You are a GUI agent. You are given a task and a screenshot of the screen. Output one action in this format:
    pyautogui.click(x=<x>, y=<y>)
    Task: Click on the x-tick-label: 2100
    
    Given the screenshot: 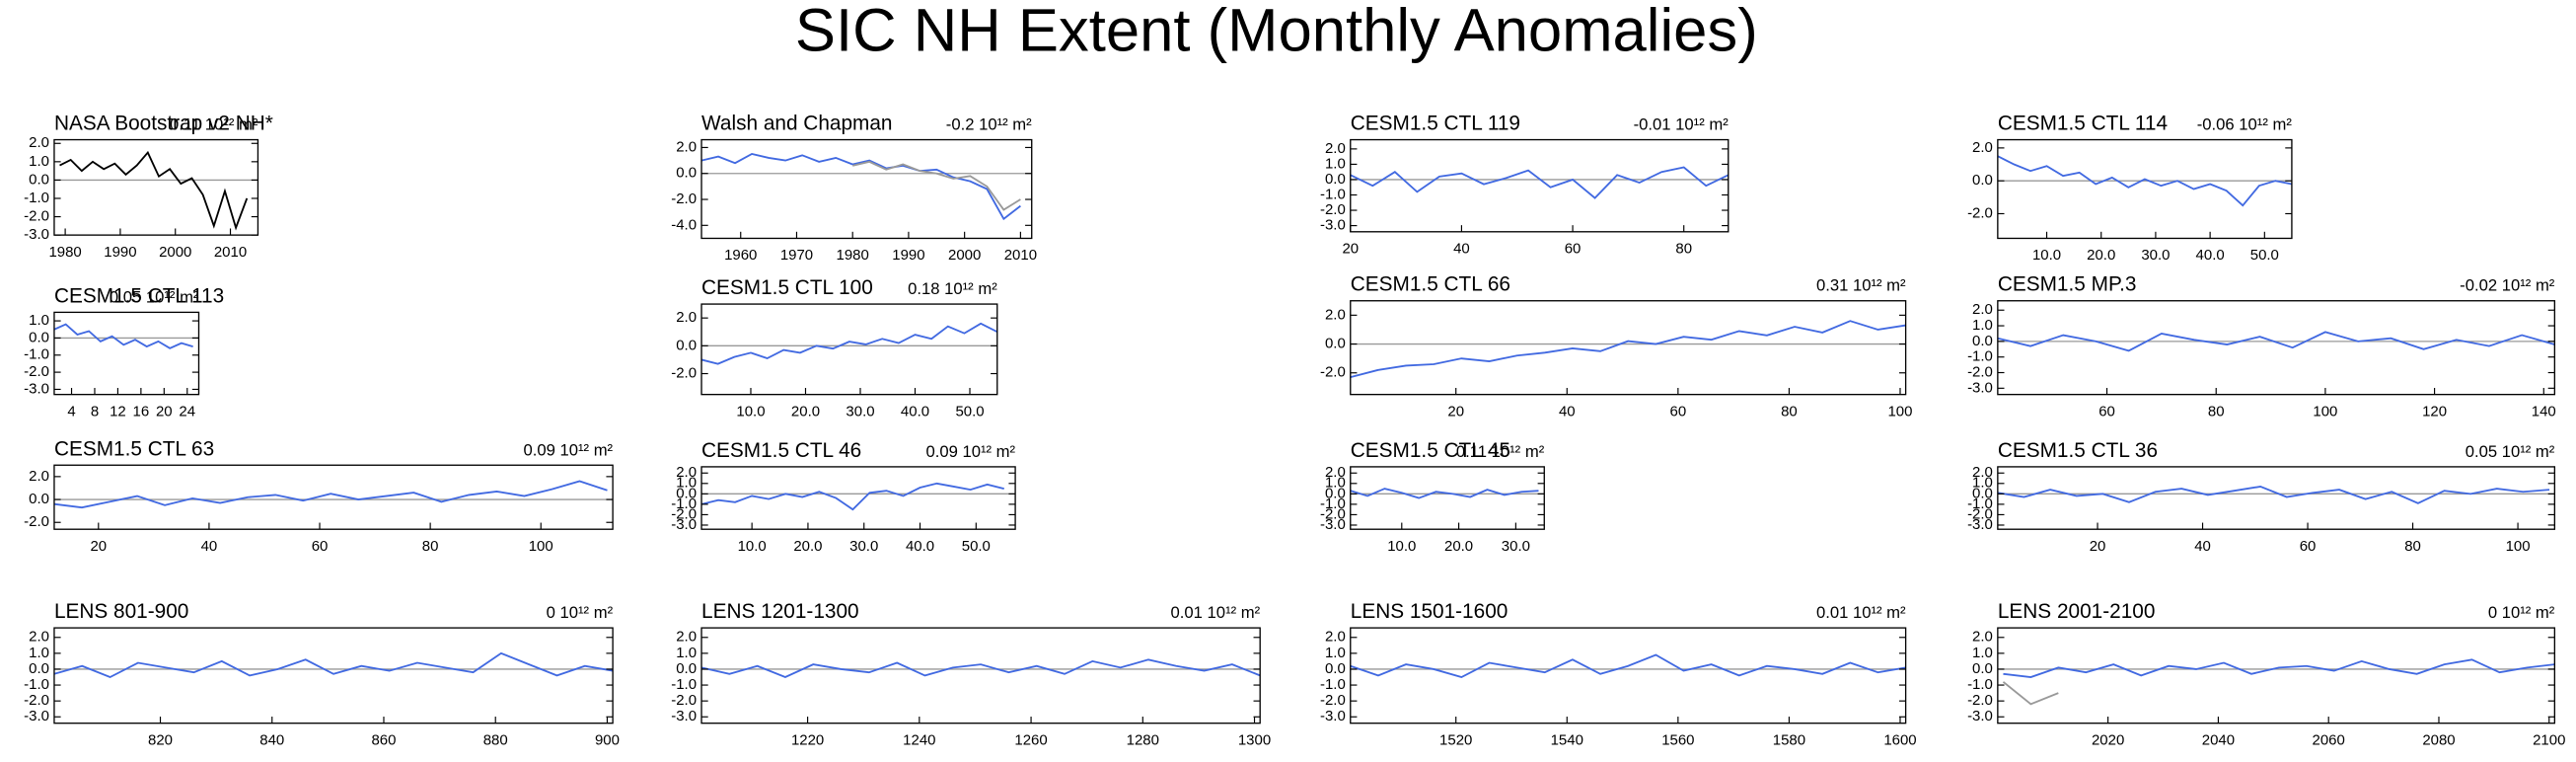 What is the action you would take?
    pyautogui.click(x=2549, y=739)
    